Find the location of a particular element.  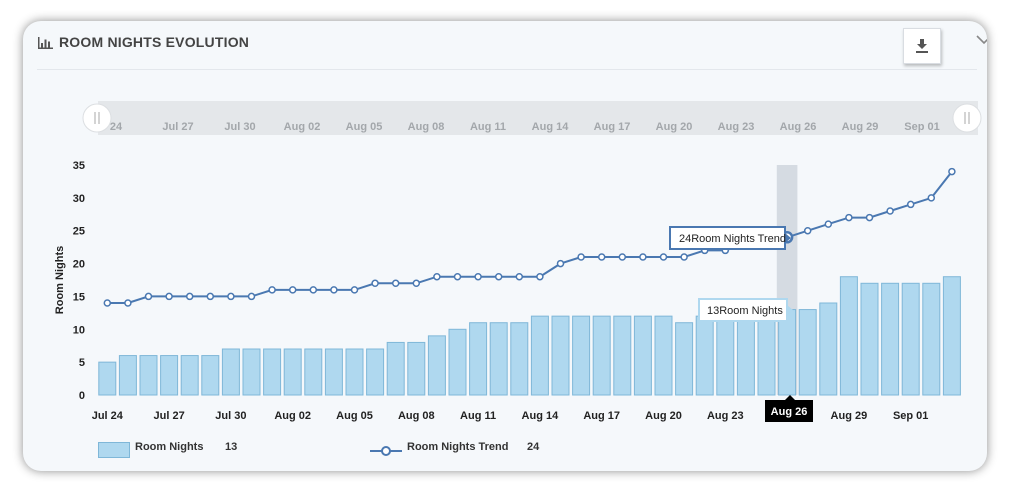

legend-bar-swatch is located at coordinates (114, 450).